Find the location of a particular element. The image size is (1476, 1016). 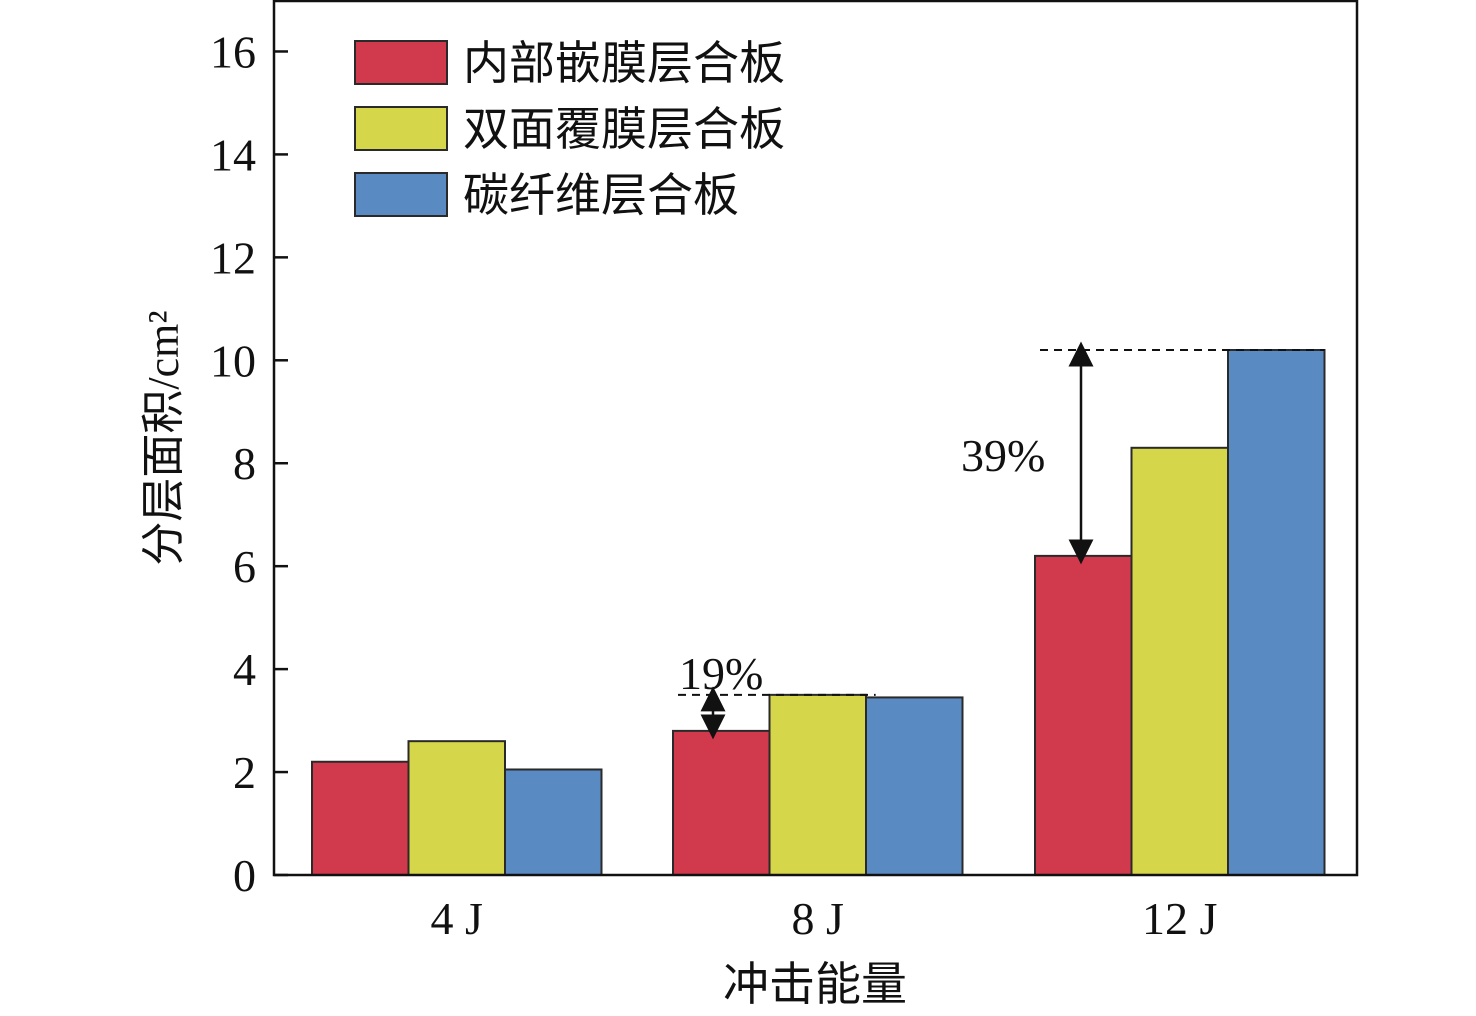

y-axis-label: 分层面积/cm² is located at coordinates (163, 437).